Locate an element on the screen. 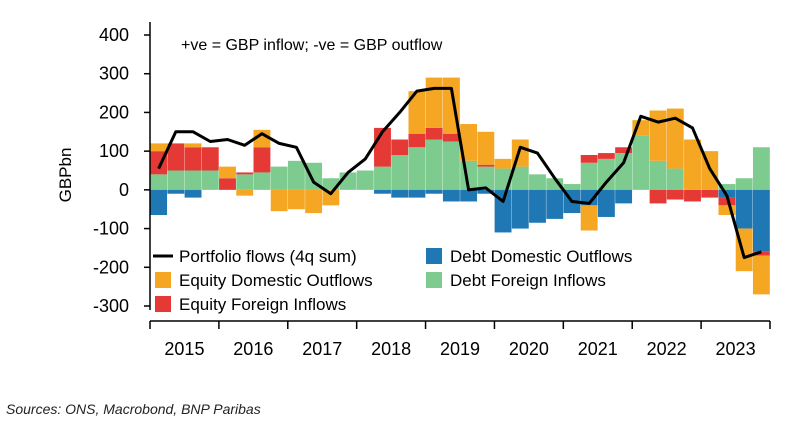 The width and height of the screenshot is (789, 429). chart-annotation: +ve = GBP inflow; -ve = GBP outflow is located at coordinates (312, 45).